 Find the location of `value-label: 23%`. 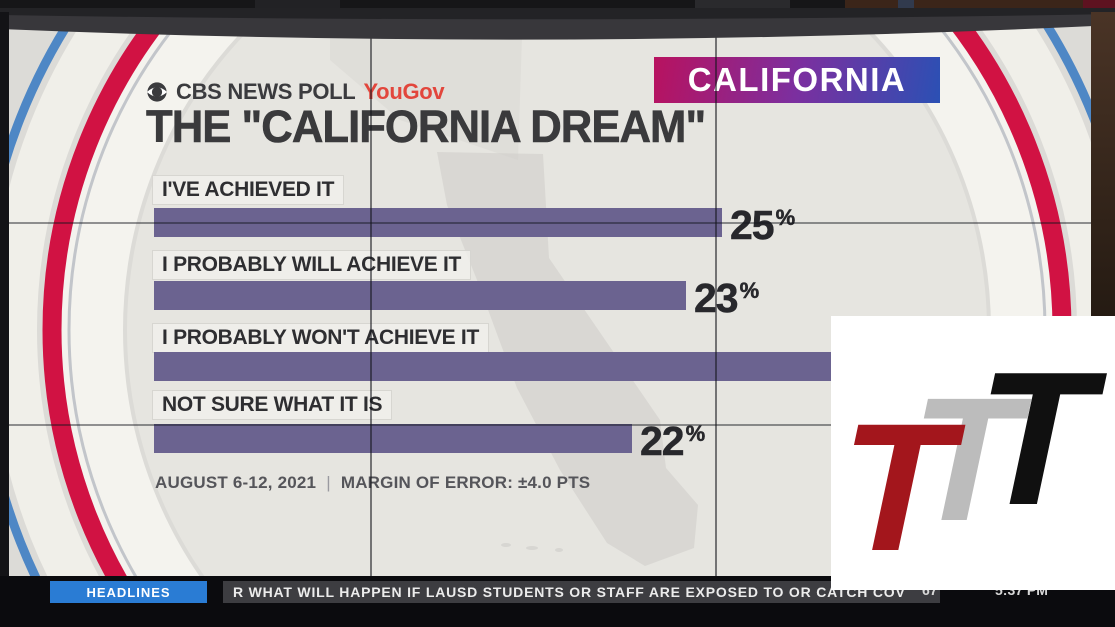

value-label: 23% is located at coordinates (727, 298).